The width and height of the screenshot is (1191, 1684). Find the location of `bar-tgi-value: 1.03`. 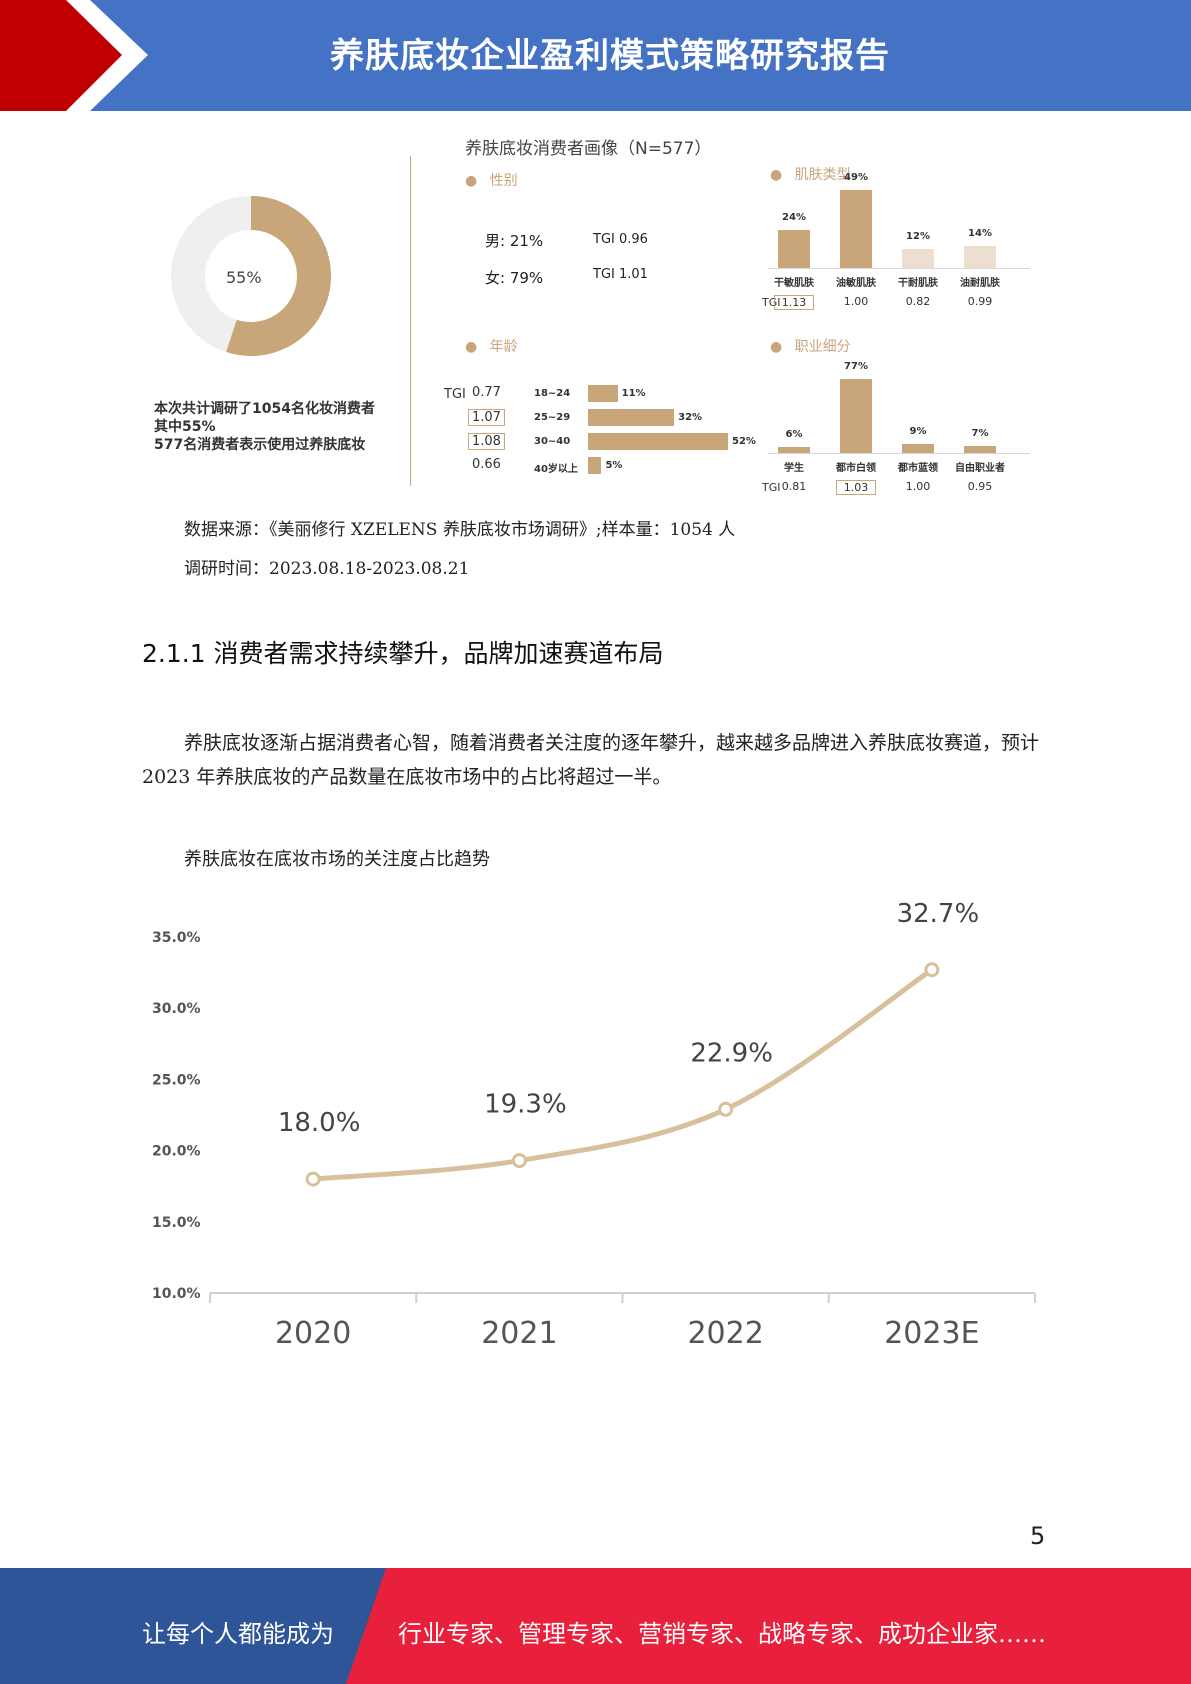

bar-tgi-value: 1.03 is located at coordinates (856, 487).